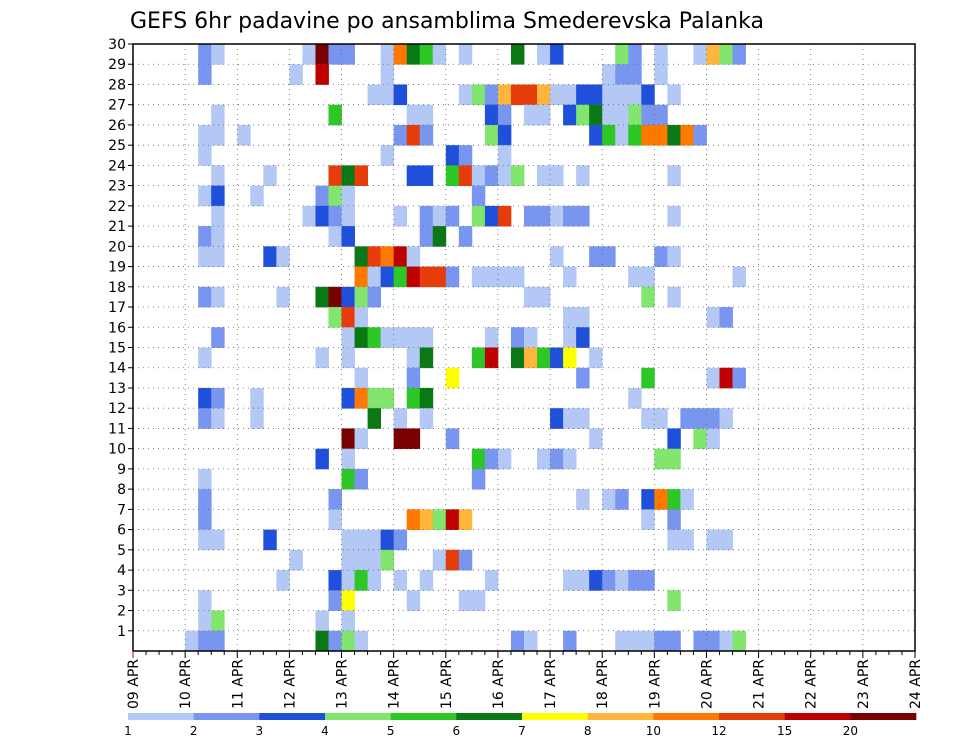 This screenshot has height=742, width=960. Describe the element at coordinates (117, 450) in the screenshot. I see `y-tick-label: 10` at that location.